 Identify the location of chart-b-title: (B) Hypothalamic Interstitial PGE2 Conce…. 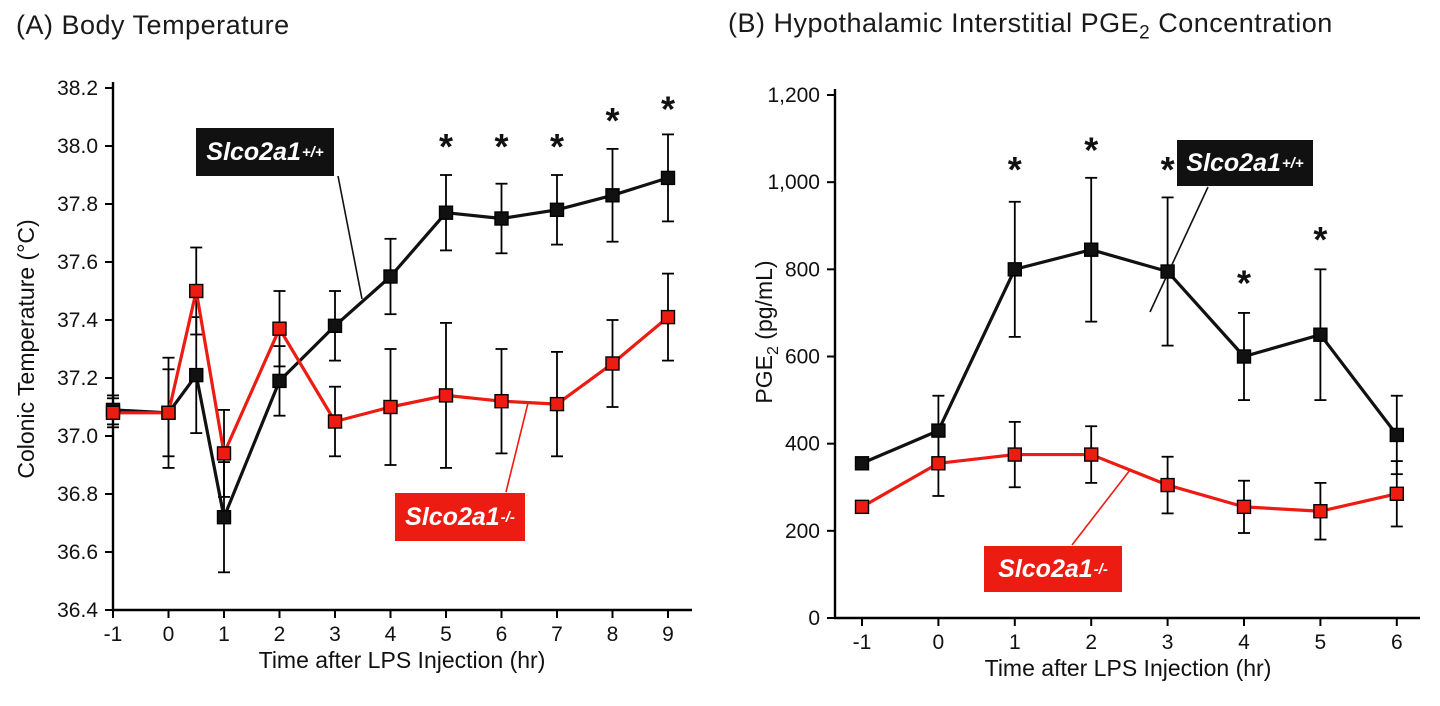
(1030, 26).